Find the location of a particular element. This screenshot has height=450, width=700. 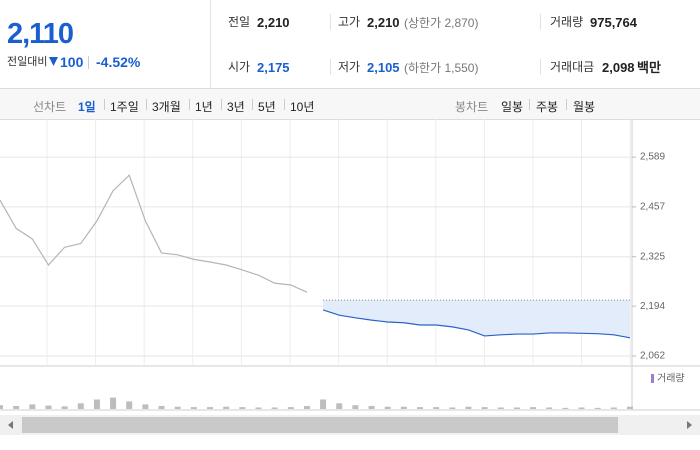

scroll-right is located at coordinates (689, 425).